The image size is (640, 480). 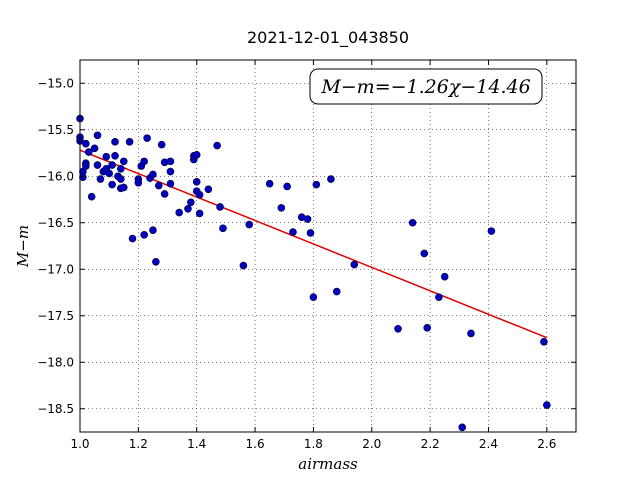 I want to click on y-tick-label: −17.0, so click(x=55, y=269).